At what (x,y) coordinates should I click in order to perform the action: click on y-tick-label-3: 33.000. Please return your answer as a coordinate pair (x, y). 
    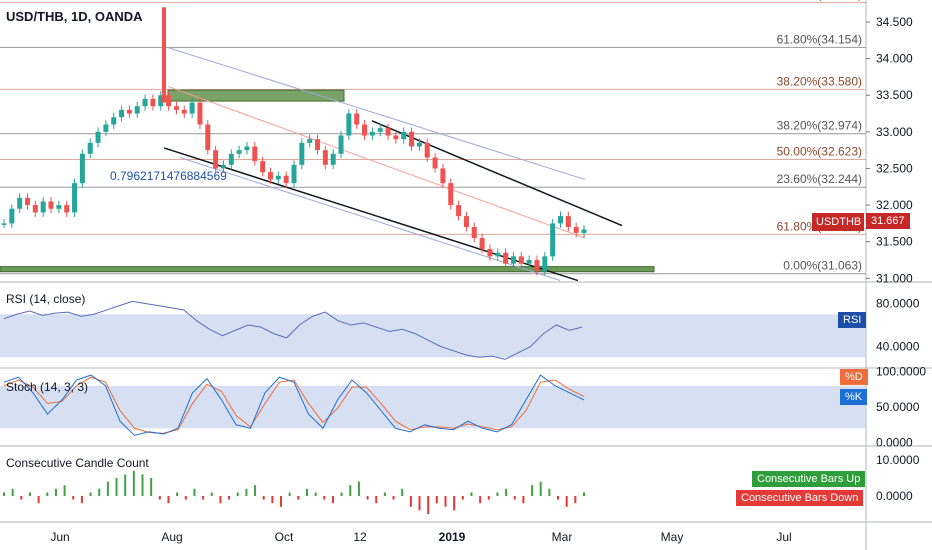
    Looking at the image, I should click on (894, 132).